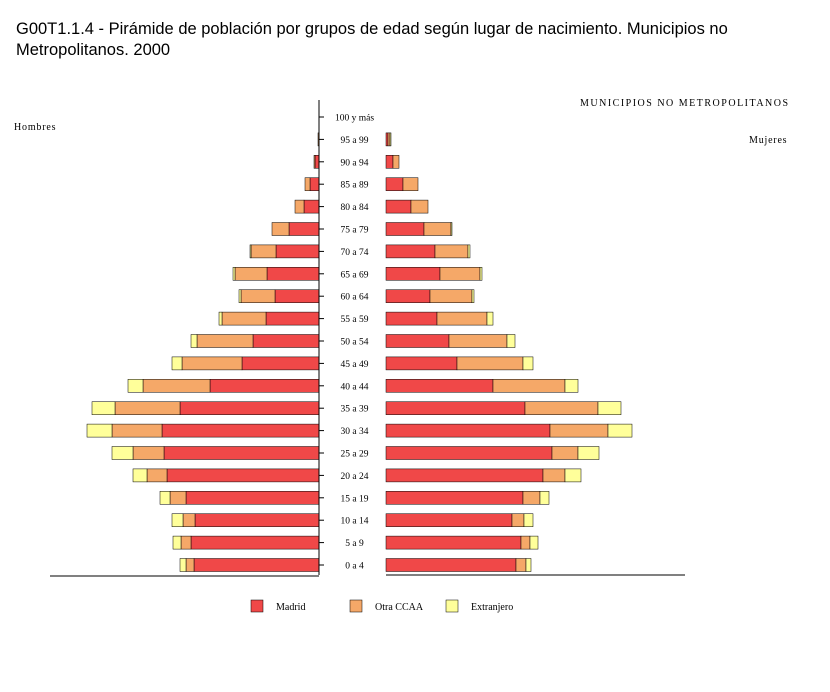  Describe the element at coordinates (355, 253) in the screenshot. I see `age-label-14: 70 a 74` at that location.